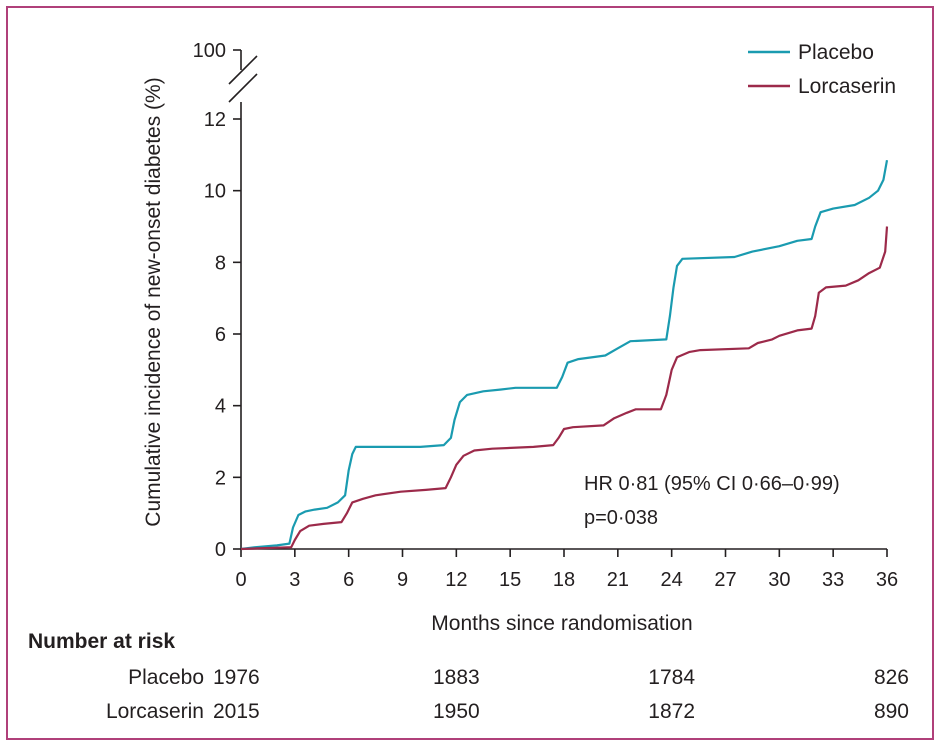 The height and width of the screenshot is (748, 942). What do you see at coordinates (561, 694) in the screenshot?
I see `risk-values: 1976 1883 1784 826 2015 1950 1872 890` at bounding box center [561, 694].